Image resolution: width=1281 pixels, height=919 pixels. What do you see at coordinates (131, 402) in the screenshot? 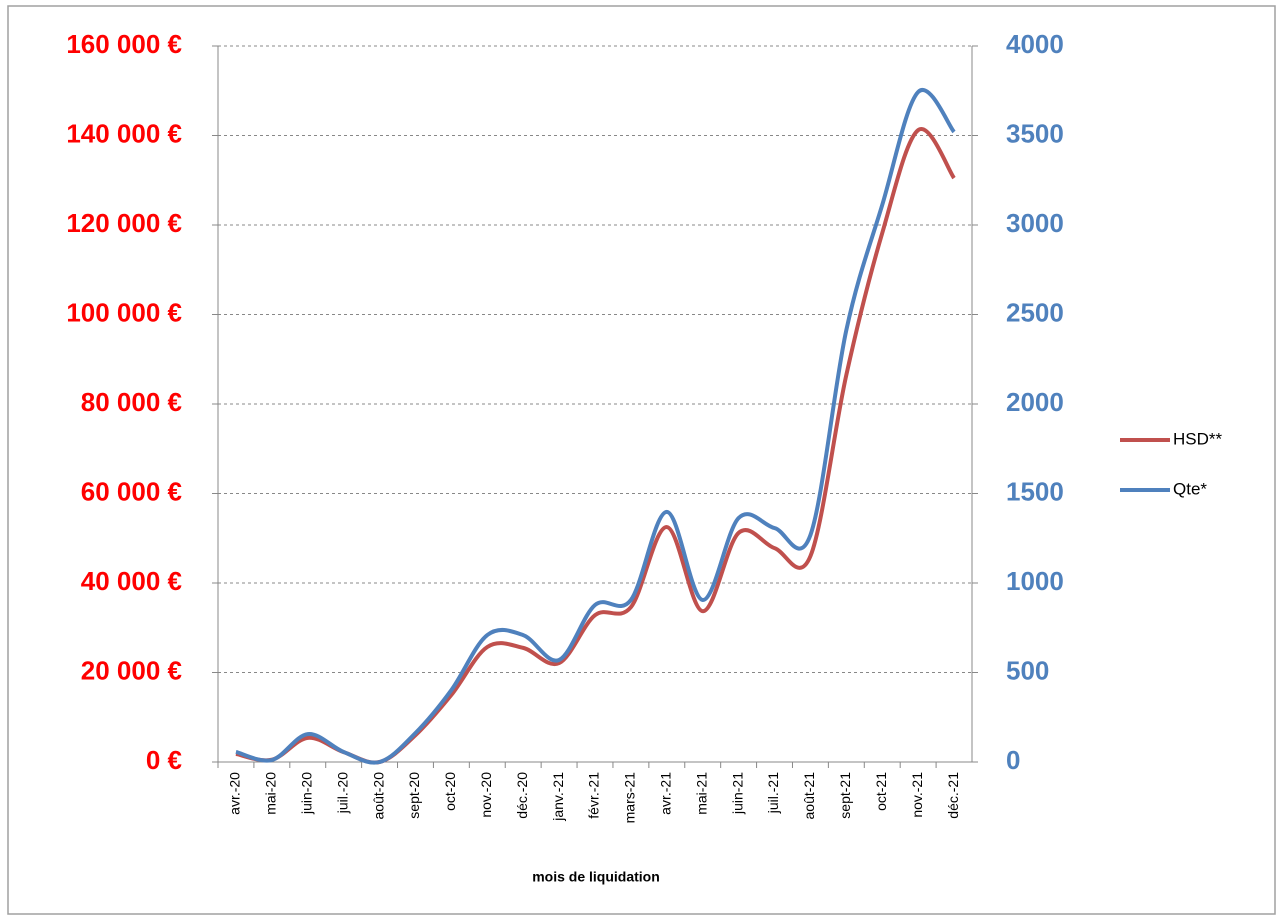
I see `y-tick-label: 80 000 €` at bounding box center [131, 402].